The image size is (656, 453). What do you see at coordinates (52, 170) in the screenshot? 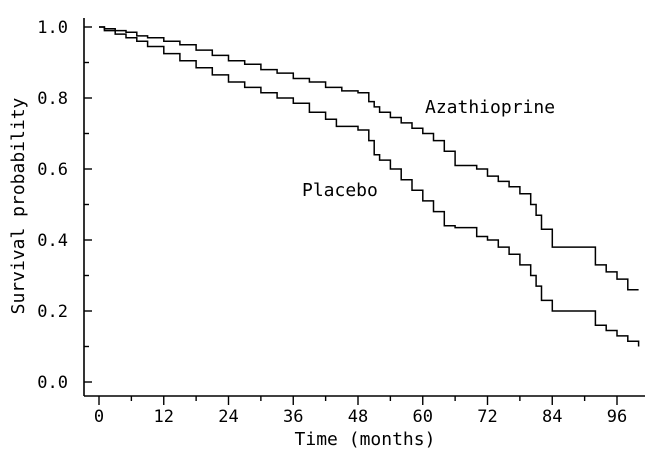
I see `y-tick-label: 0.6` at bounding box center [52, 170].